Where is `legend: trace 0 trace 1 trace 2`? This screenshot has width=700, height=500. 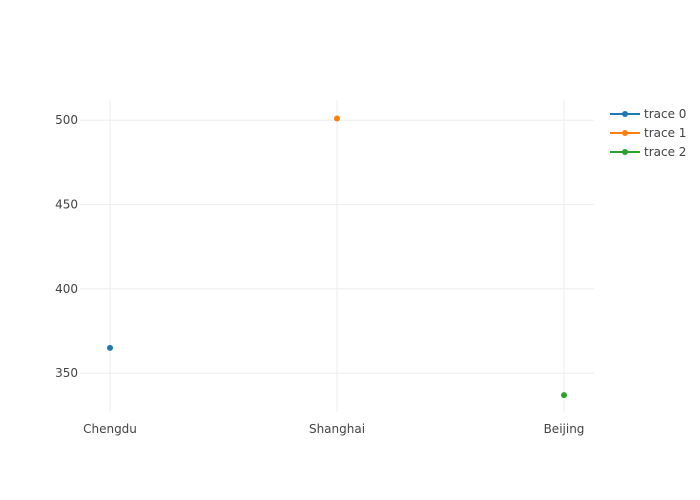
legend: trace 0 trace 1 trace 2 is located at coordinates (648, 133).